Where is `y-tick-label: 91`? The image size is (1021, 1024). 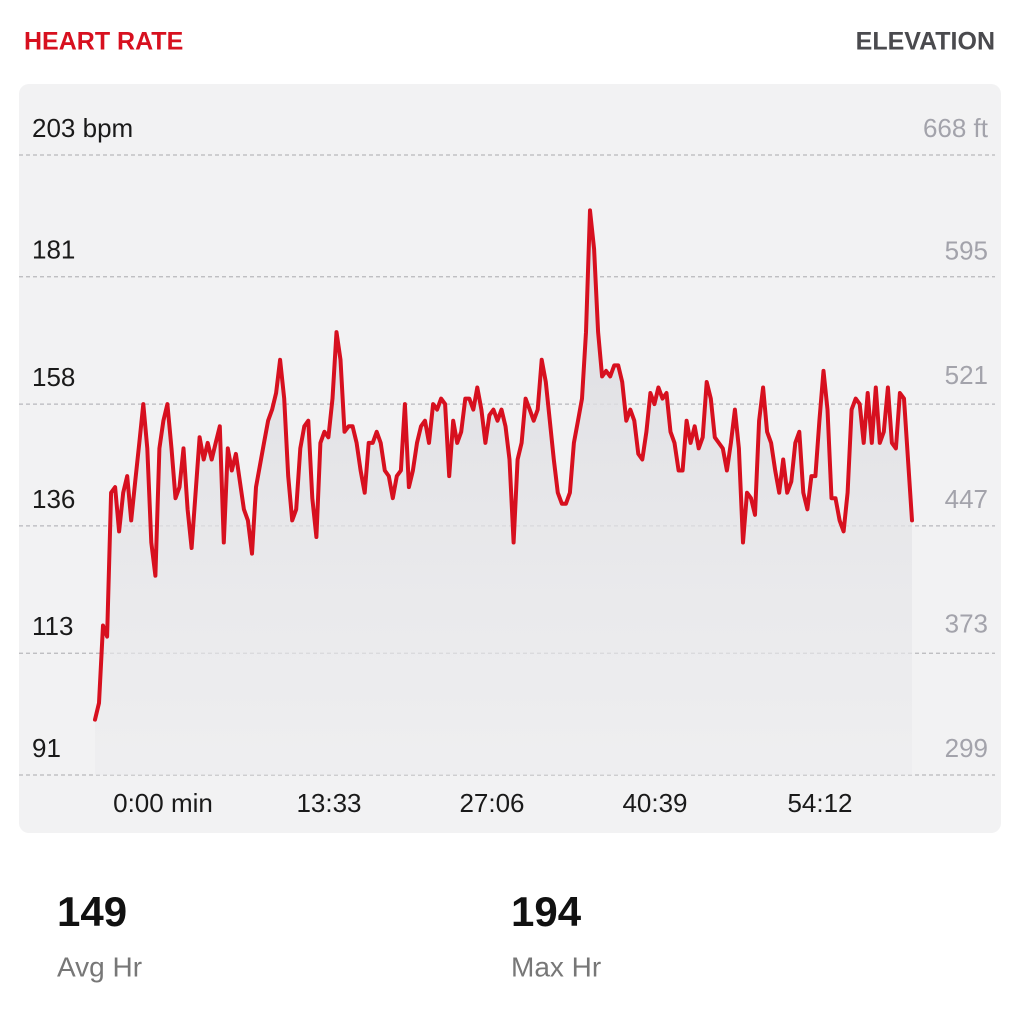 y-tick-label: 91 is located at coordinates (46, 748).